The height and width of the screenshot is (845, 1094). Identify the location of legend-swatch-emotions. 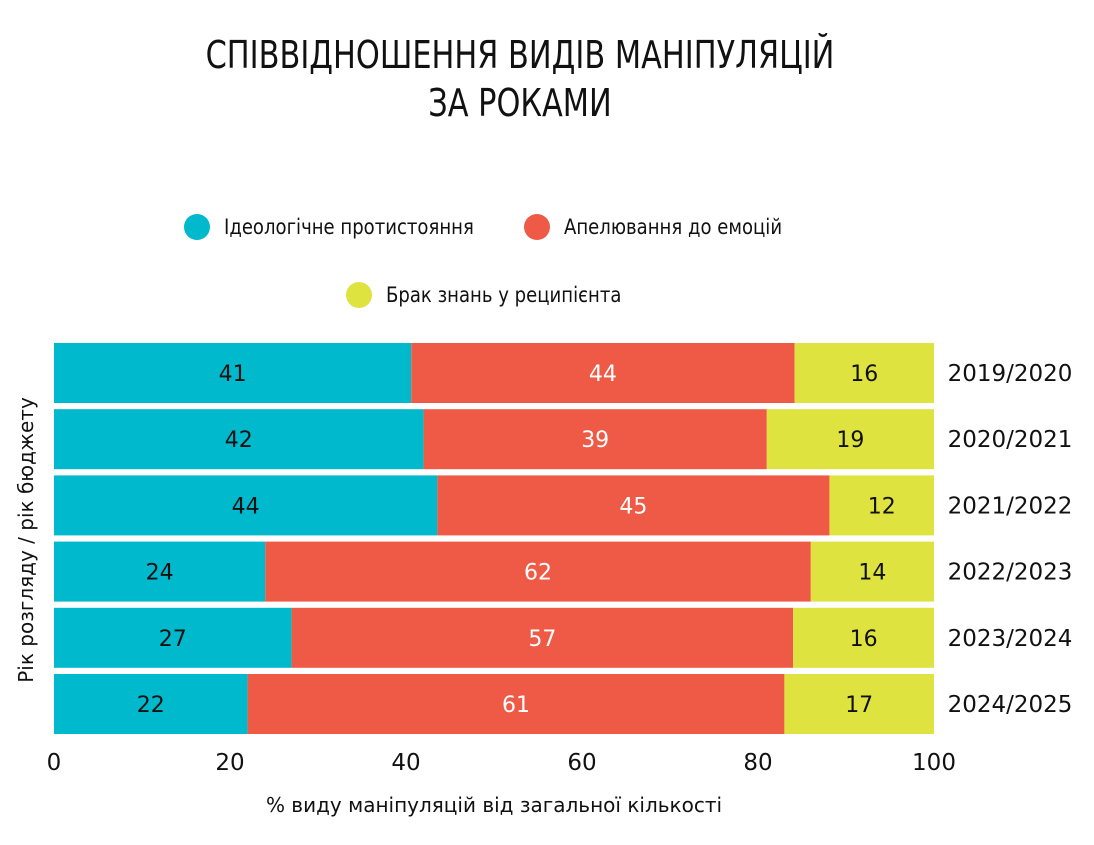
(537, 227).